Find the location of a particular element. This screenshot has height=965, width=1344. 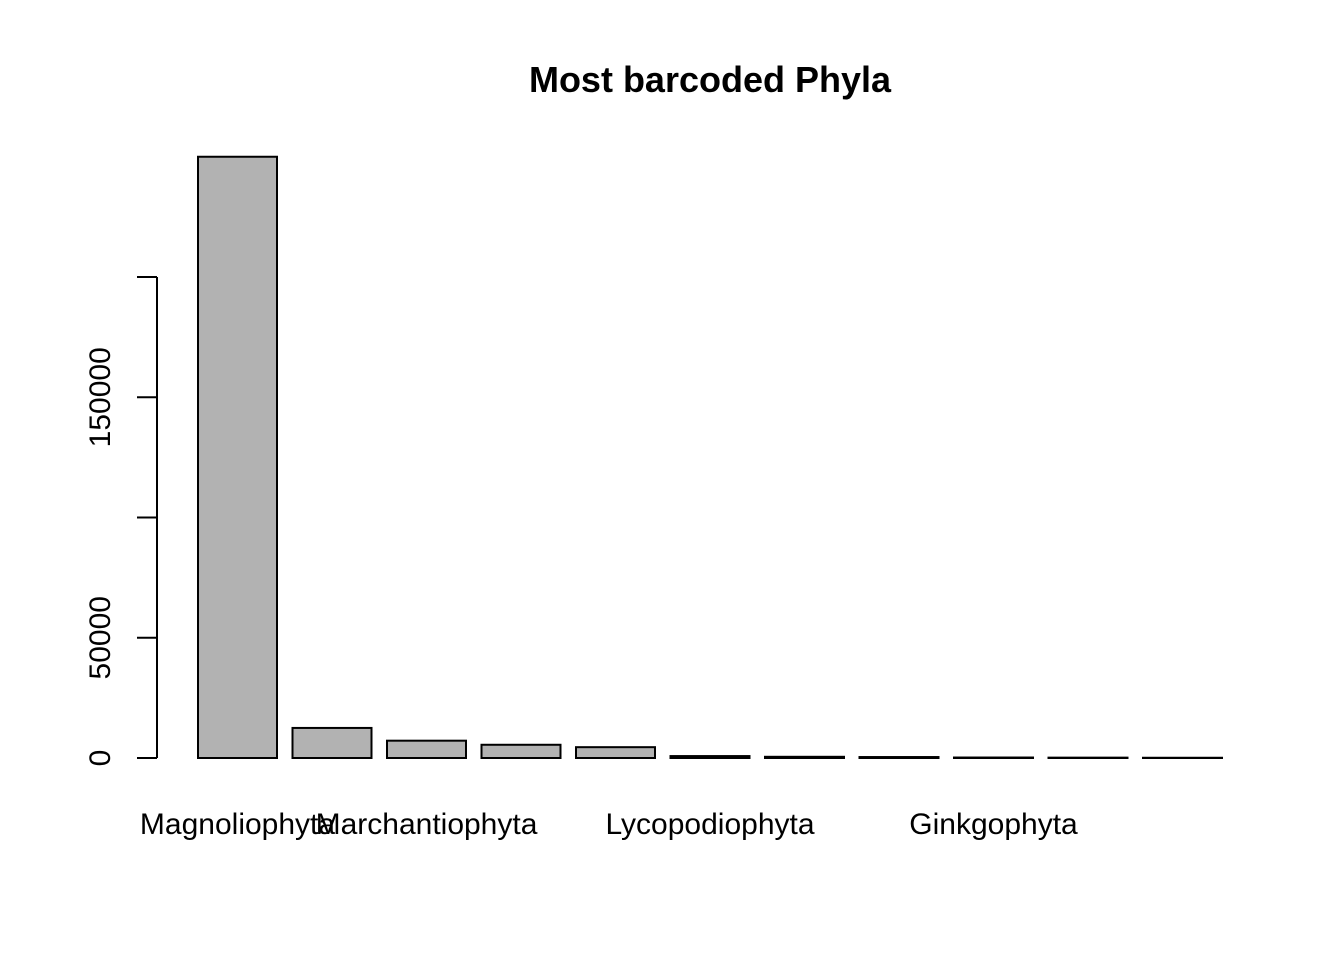

chart-title: Most barcoded Phyla is located at coordinates (710, 79).